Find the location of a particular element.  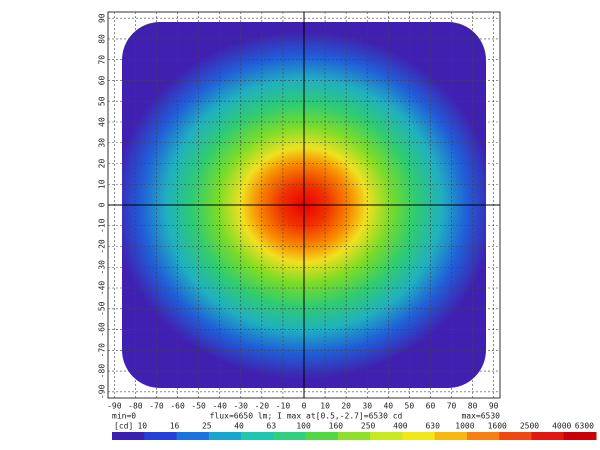

x-tick-label: 60 is located at coordinates (431, 406).